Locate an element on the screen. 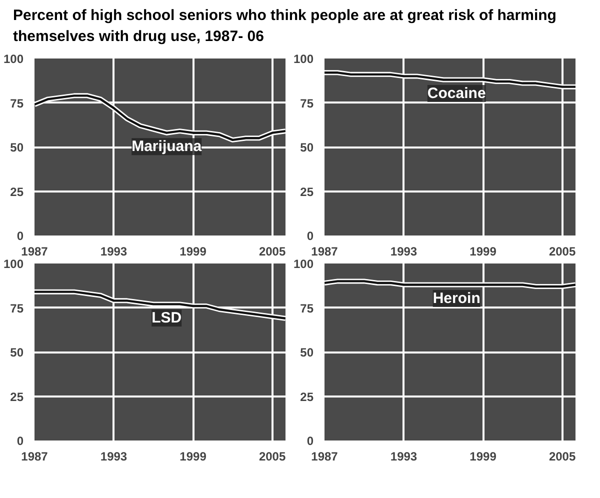 This screenshot has width=600, height=498. series-label: LSD is located at coordinates (167, 317).